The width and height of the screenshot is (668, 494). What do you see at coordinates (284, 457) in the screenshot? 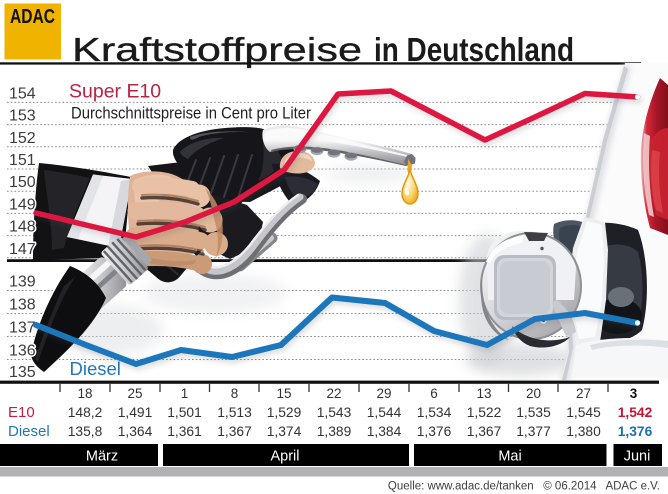
I see `svg-text: April` at bounding box center [284, 457].